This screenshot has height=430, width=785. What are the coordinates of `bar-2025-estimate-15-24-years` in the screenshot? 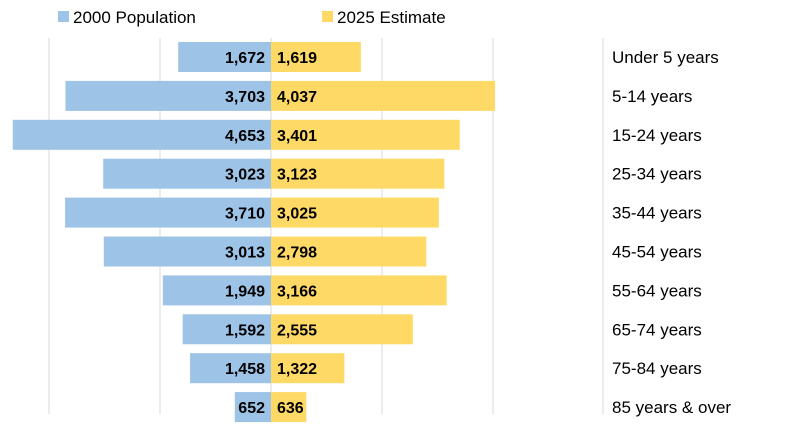 It's located at (365, 134).